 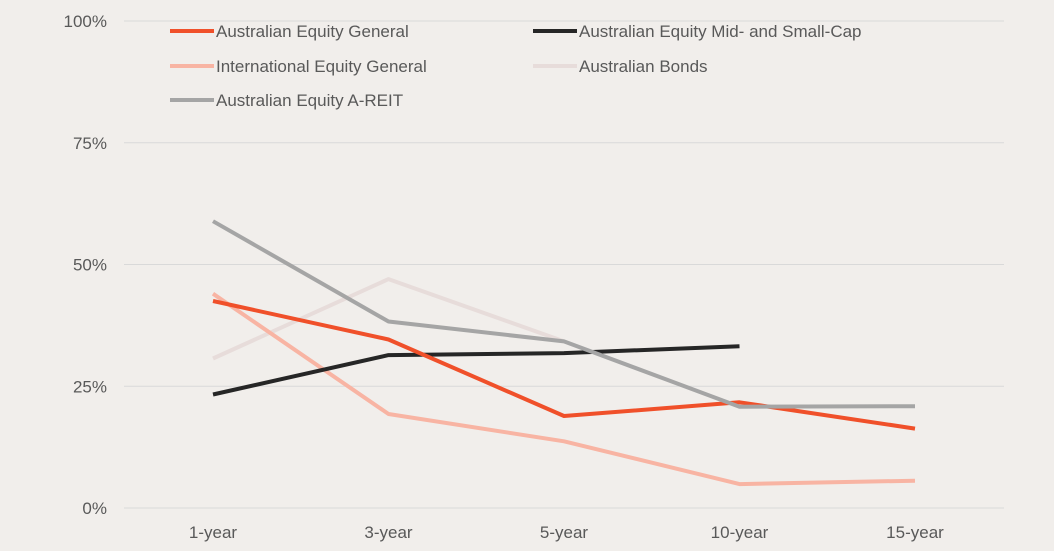 What do you see at coordinates (90, 143) in the screenshot?
I see `y-tick-label: 75%` at bounding box center [90, 143].